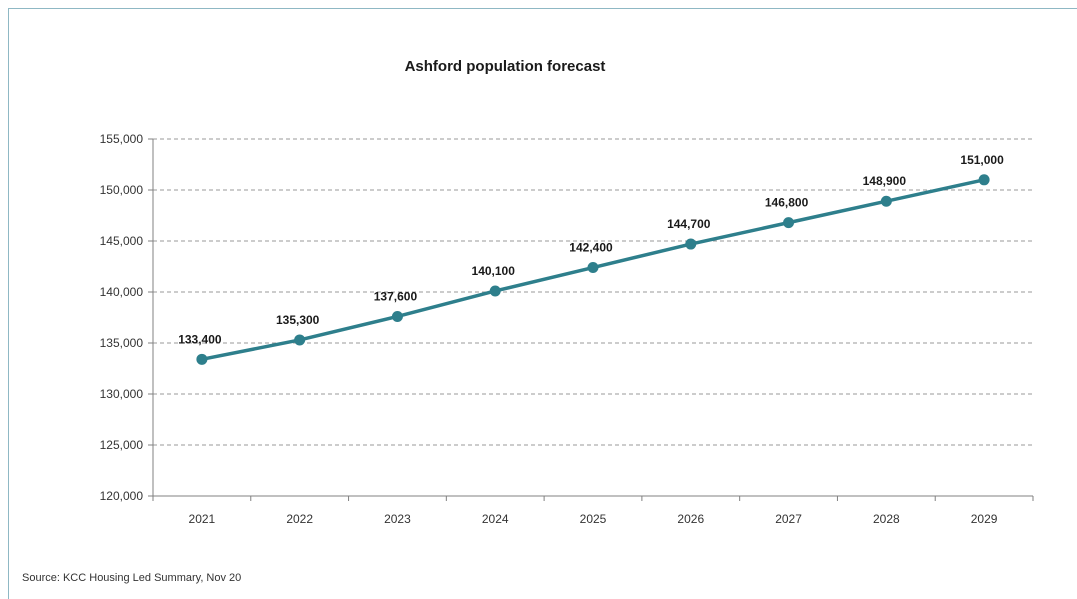  Describe the element at coordinates (787, 203) in the screenshot. I see `data-label: 146,800` at that location.